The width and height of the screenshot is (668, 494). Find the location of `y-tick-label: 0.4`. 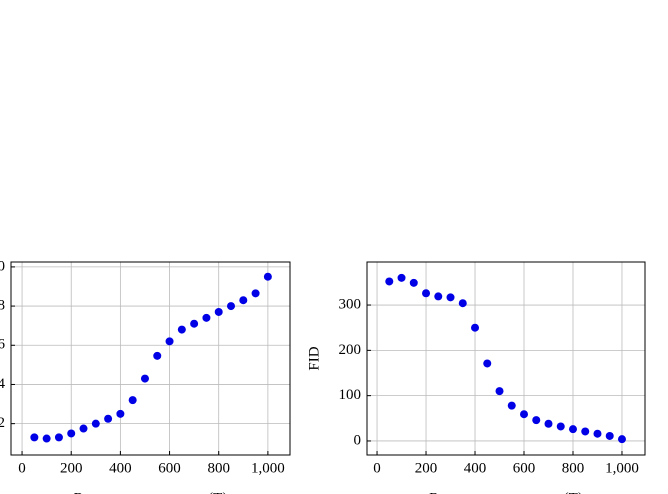

y-tick-label: 0.4 is located at coordinates (3, 384).